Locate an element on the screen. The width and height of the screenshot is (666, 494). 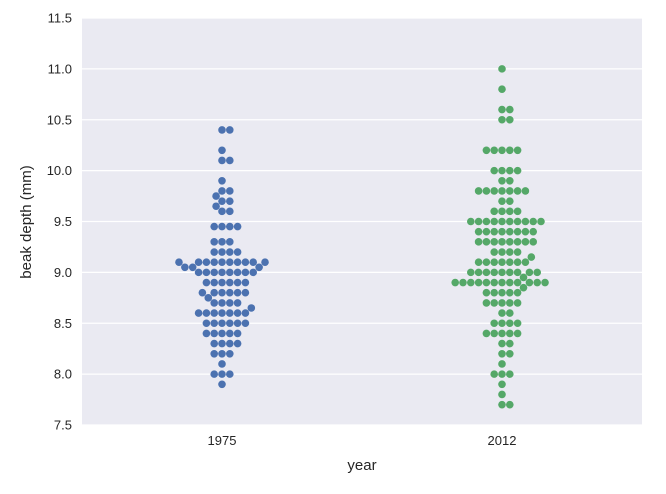
y-tick-label: 11.5 is located at coordinates (60, 18).